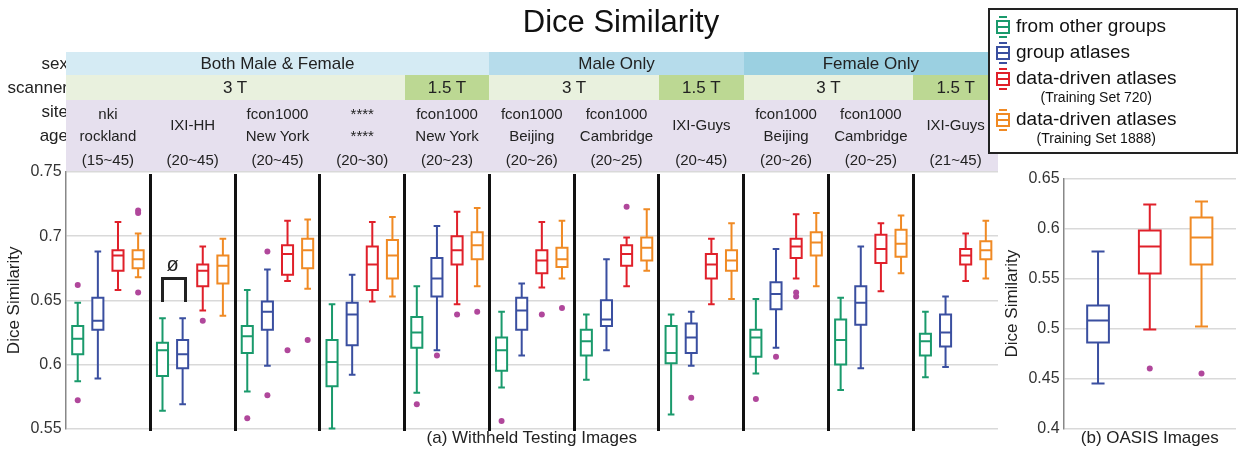 Image resolution: width=1242 pixels, height=449 pixels. Describe the element at coordinates (362, 148) in the screenshot. I see `x-tick-label: **** (20~30)` at that location.